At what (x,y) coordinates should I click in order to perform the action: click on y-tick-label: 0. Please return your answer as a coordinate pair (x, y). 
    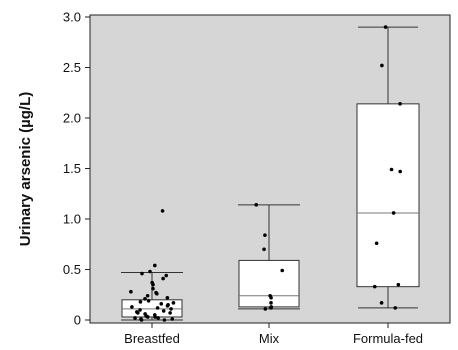
    Looking at the image, I should click on (77, 320).